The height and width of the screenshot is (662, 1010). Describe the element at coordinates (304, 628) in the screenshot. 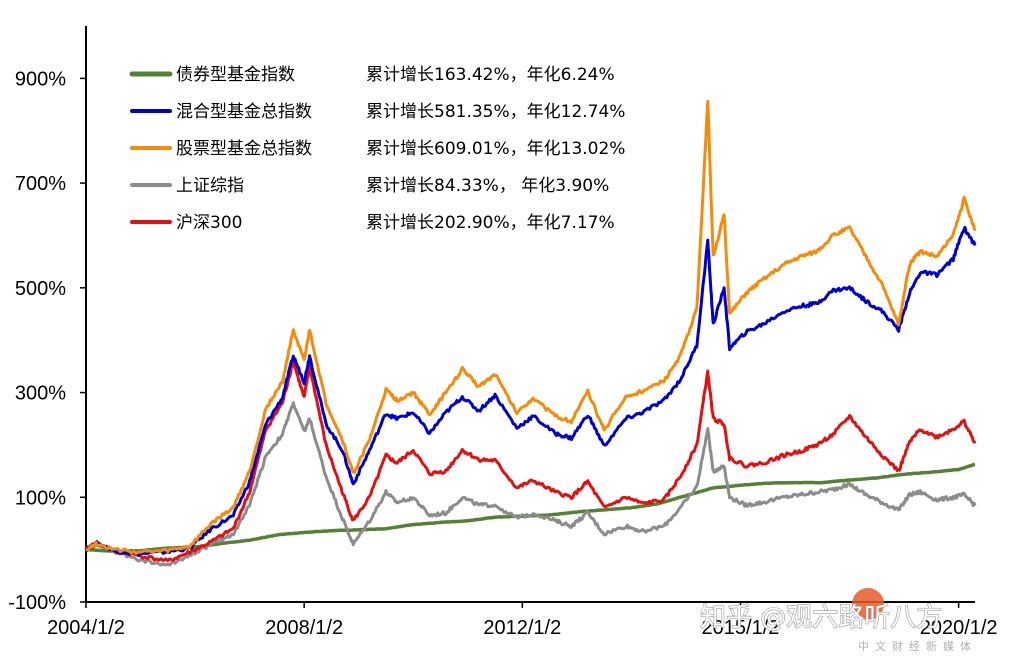

I see `x-tick-label: 2008/1/2` at that location.